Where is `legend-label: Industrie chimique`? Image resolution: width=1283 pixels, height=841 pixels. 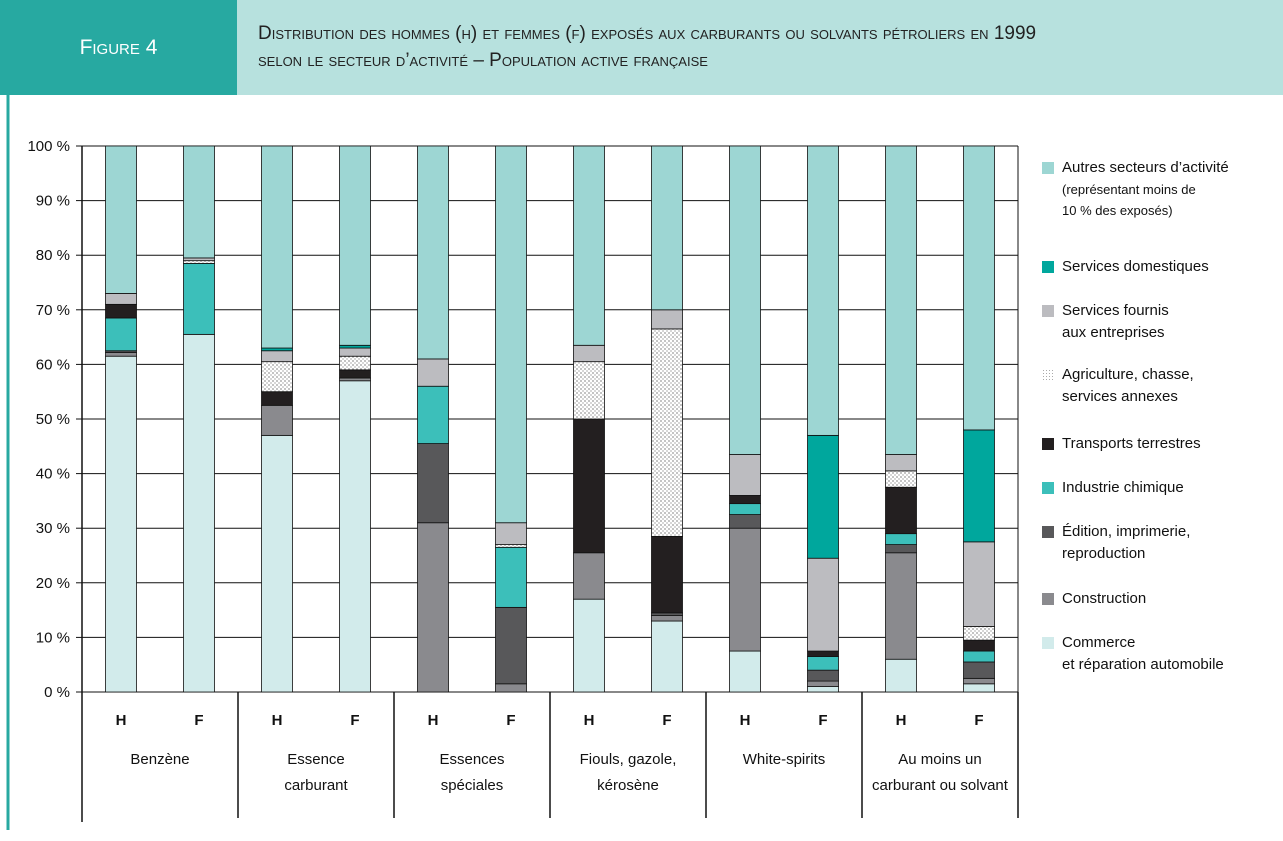 legend-label: Industrie chimique is located at coordinates (1123, 487).